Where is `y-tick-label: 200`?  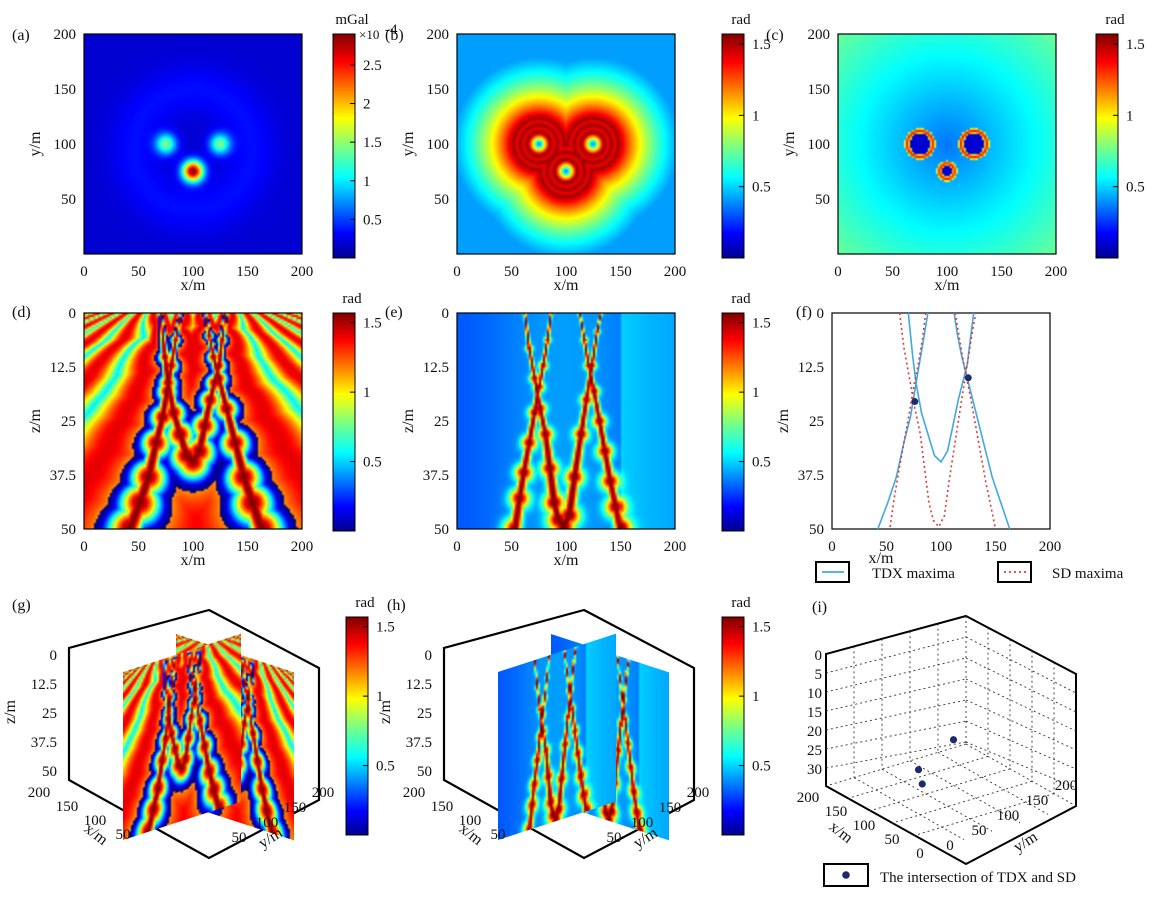 y-tick-label: 200 is located at coordinates (698, 793).